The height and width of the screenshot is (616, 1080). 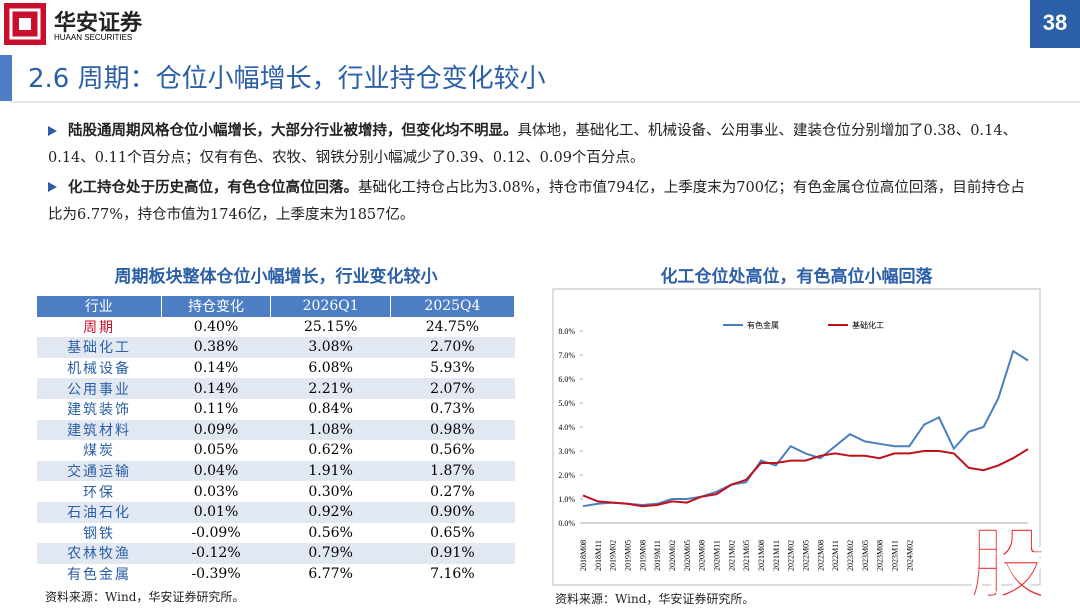 I want to click on cell: -0.39%, so click(x=216, y=574).